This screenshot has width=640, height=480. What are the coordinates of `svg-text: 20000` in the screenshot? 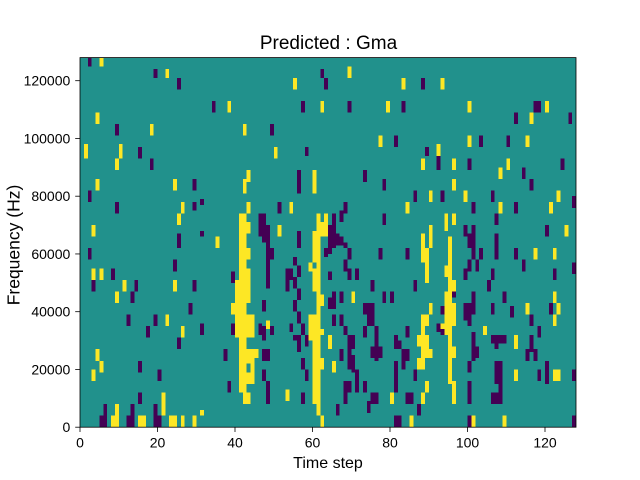 It's located at (50, 369).